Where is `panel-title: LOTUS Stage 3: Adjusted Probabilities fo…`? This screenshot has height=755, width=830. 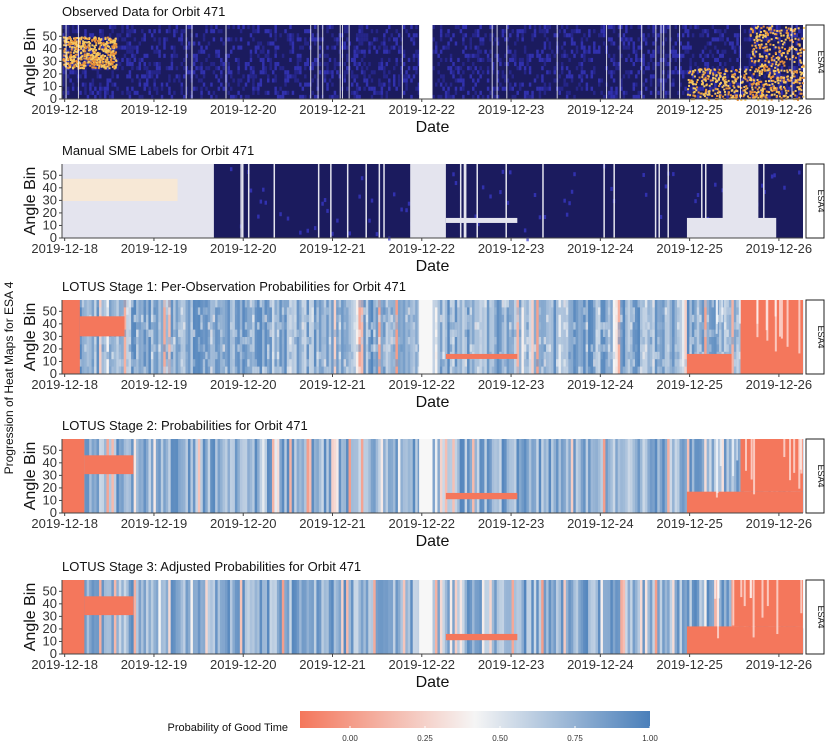
panel-title: LOTUS Stage 3: Adjusted Probabilities fo… is located at coordinates (211, 566).